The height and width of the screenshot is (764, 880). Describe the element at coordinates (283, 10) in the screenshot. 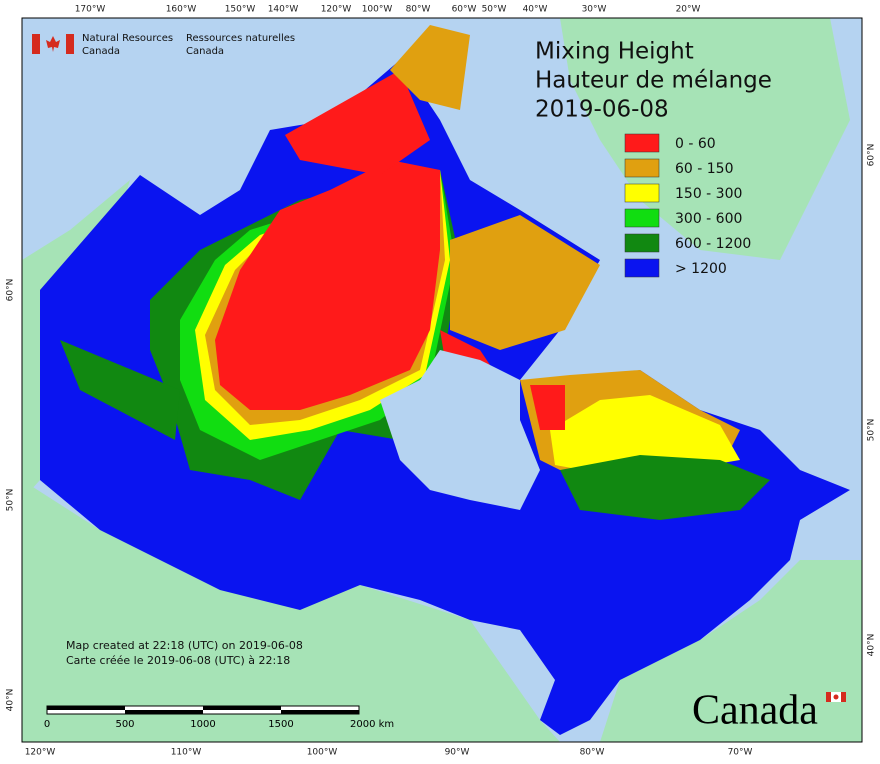

I see `grat-top: 140°W` at that location.